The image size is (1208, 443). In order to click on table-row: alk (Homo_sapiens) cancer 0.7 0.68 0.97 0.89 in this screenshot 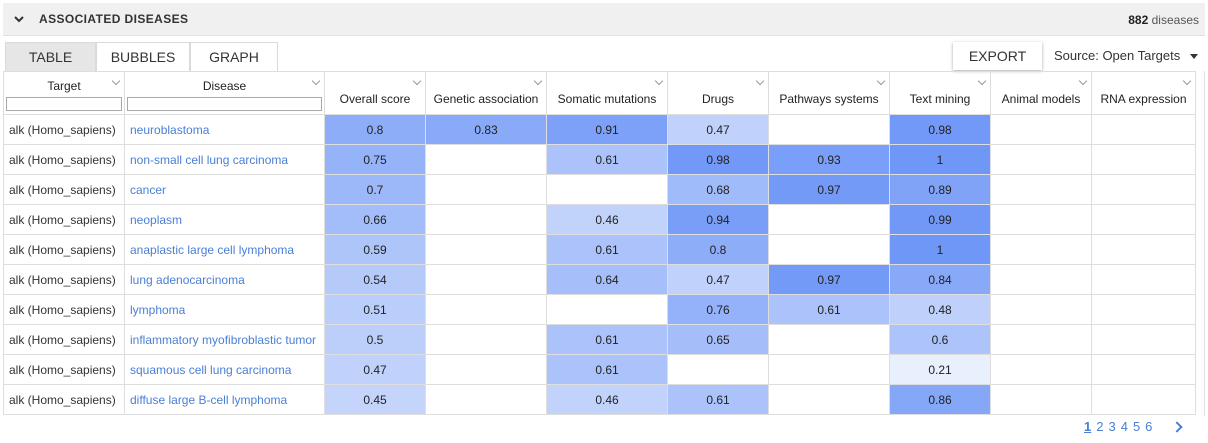, I will do `click(599, 189)`.